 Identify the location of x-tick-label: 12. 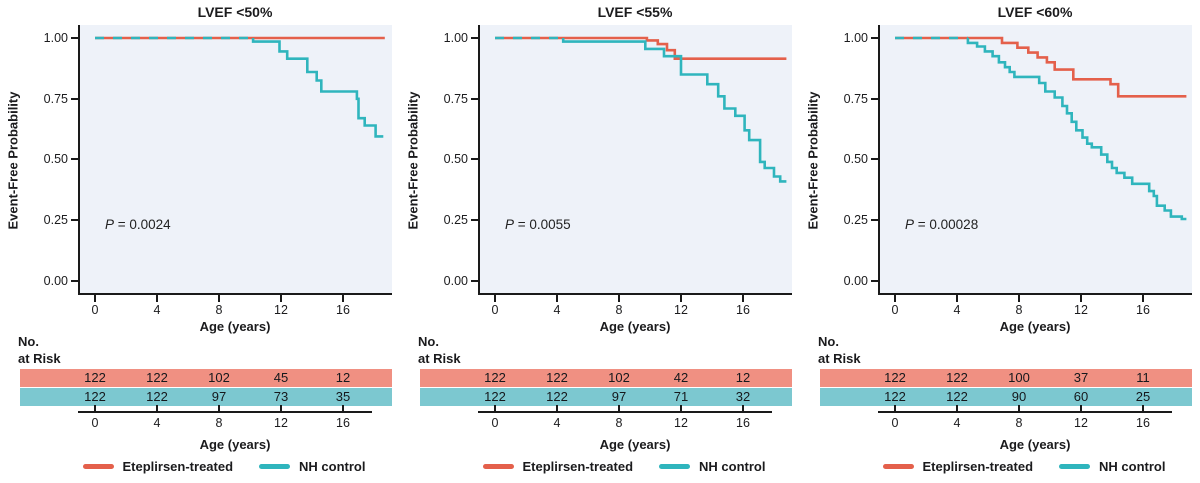
(281, 310).